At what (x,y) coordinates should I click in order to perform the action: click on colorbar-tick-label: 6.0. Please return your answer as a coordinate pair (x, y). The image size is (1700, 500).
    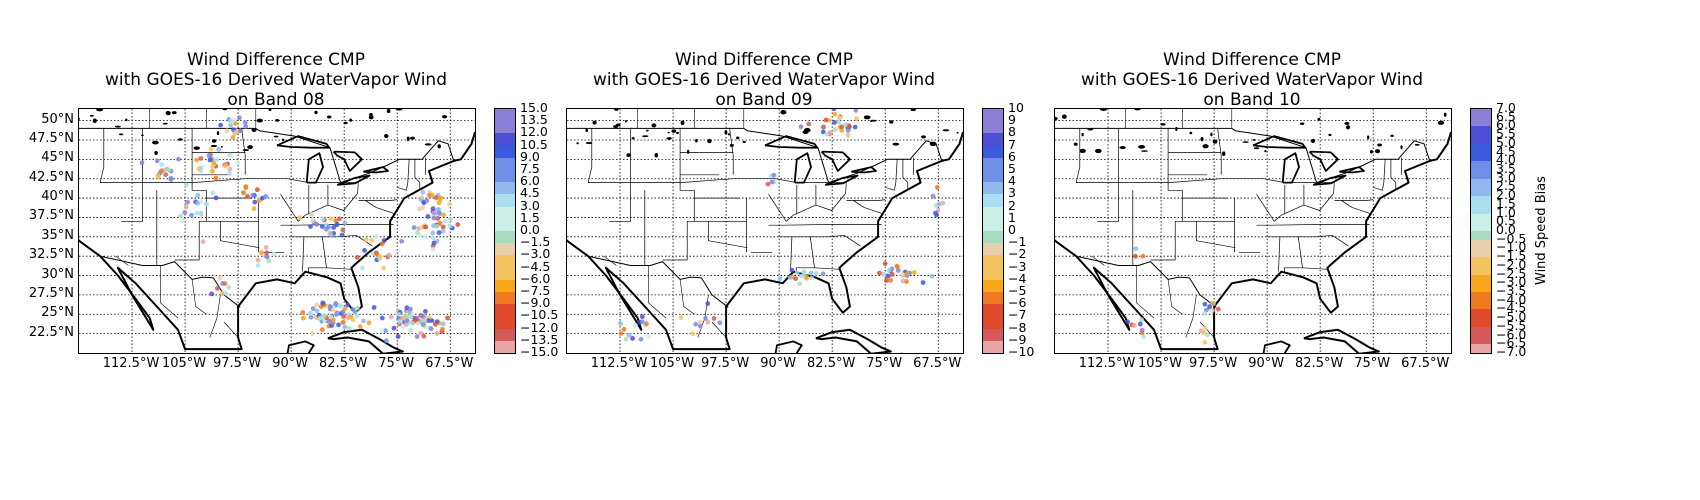
    Looking at the image, I should click on (1506, 125).